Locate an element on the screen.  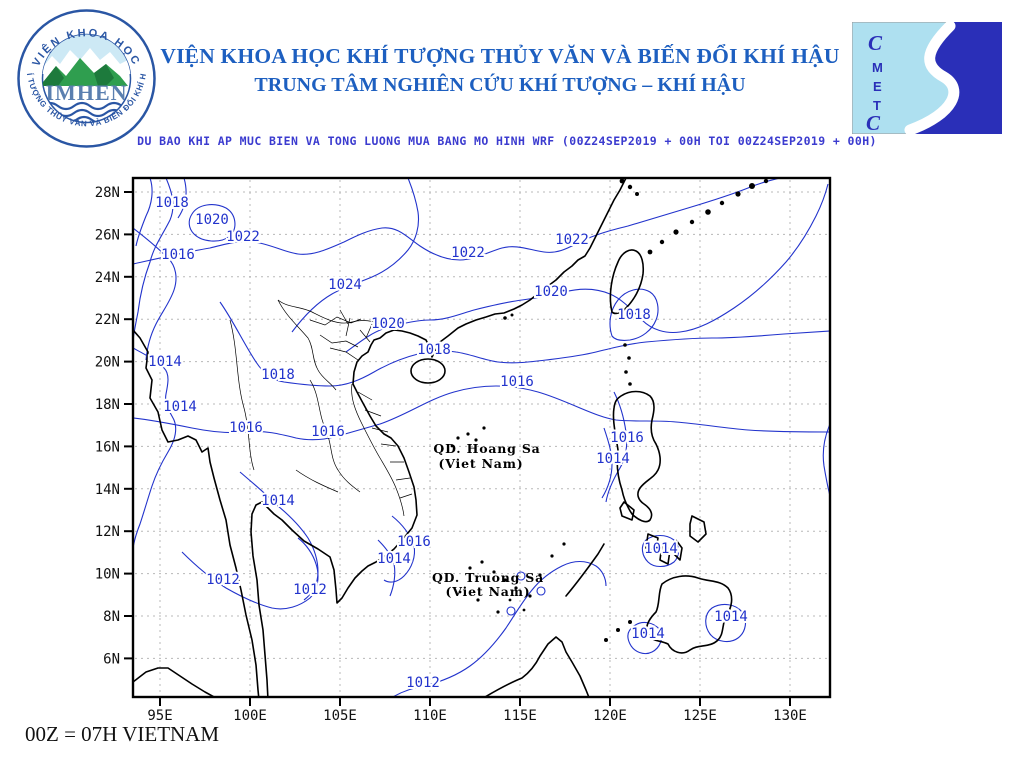
timezone-note: 00Z = 07H VIETNAM is located at coordinates (122, 734).